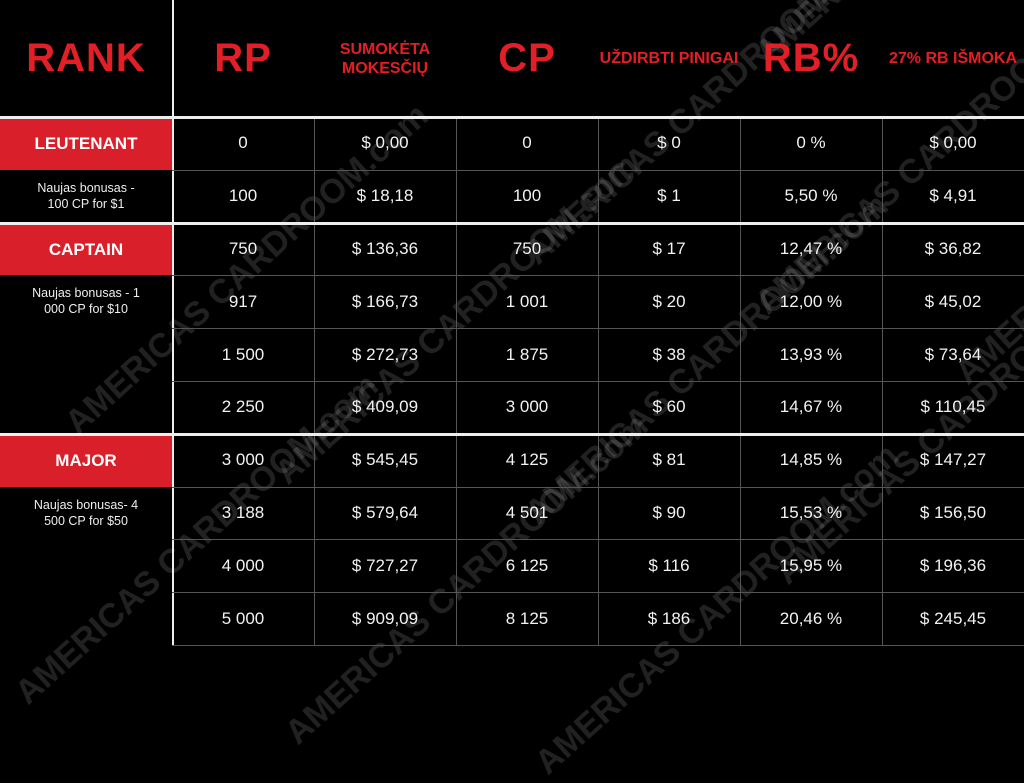 This screenshot has width=1024, height=783. Describe the element at coordinates (669, 512) in the screenshot. I see `table-cell: $ 90` at that location.